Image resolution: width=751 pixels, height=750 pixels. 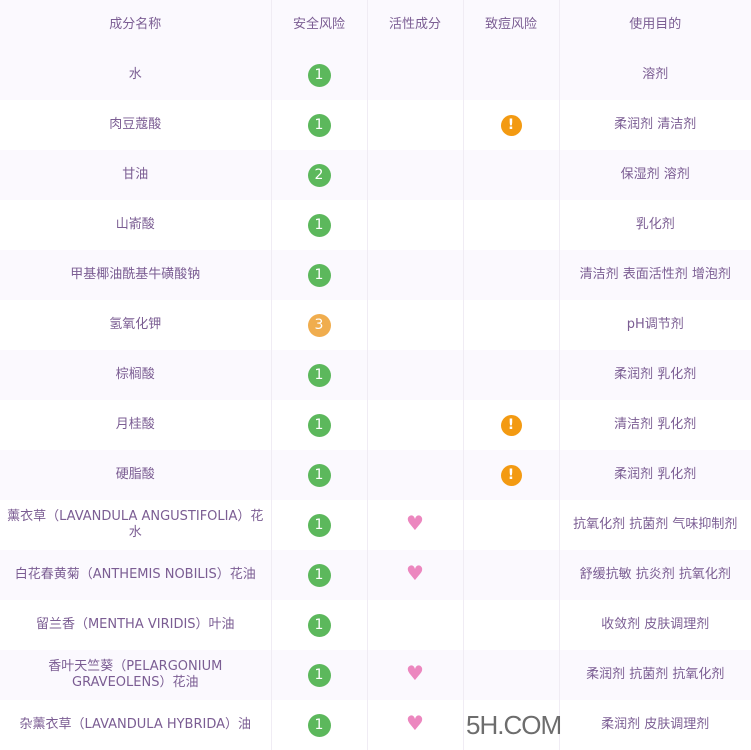 I want to click on table-row: 肉豆蔻酸 1 ! 柔润剂 清洁剂, so click(x=375, y=125).